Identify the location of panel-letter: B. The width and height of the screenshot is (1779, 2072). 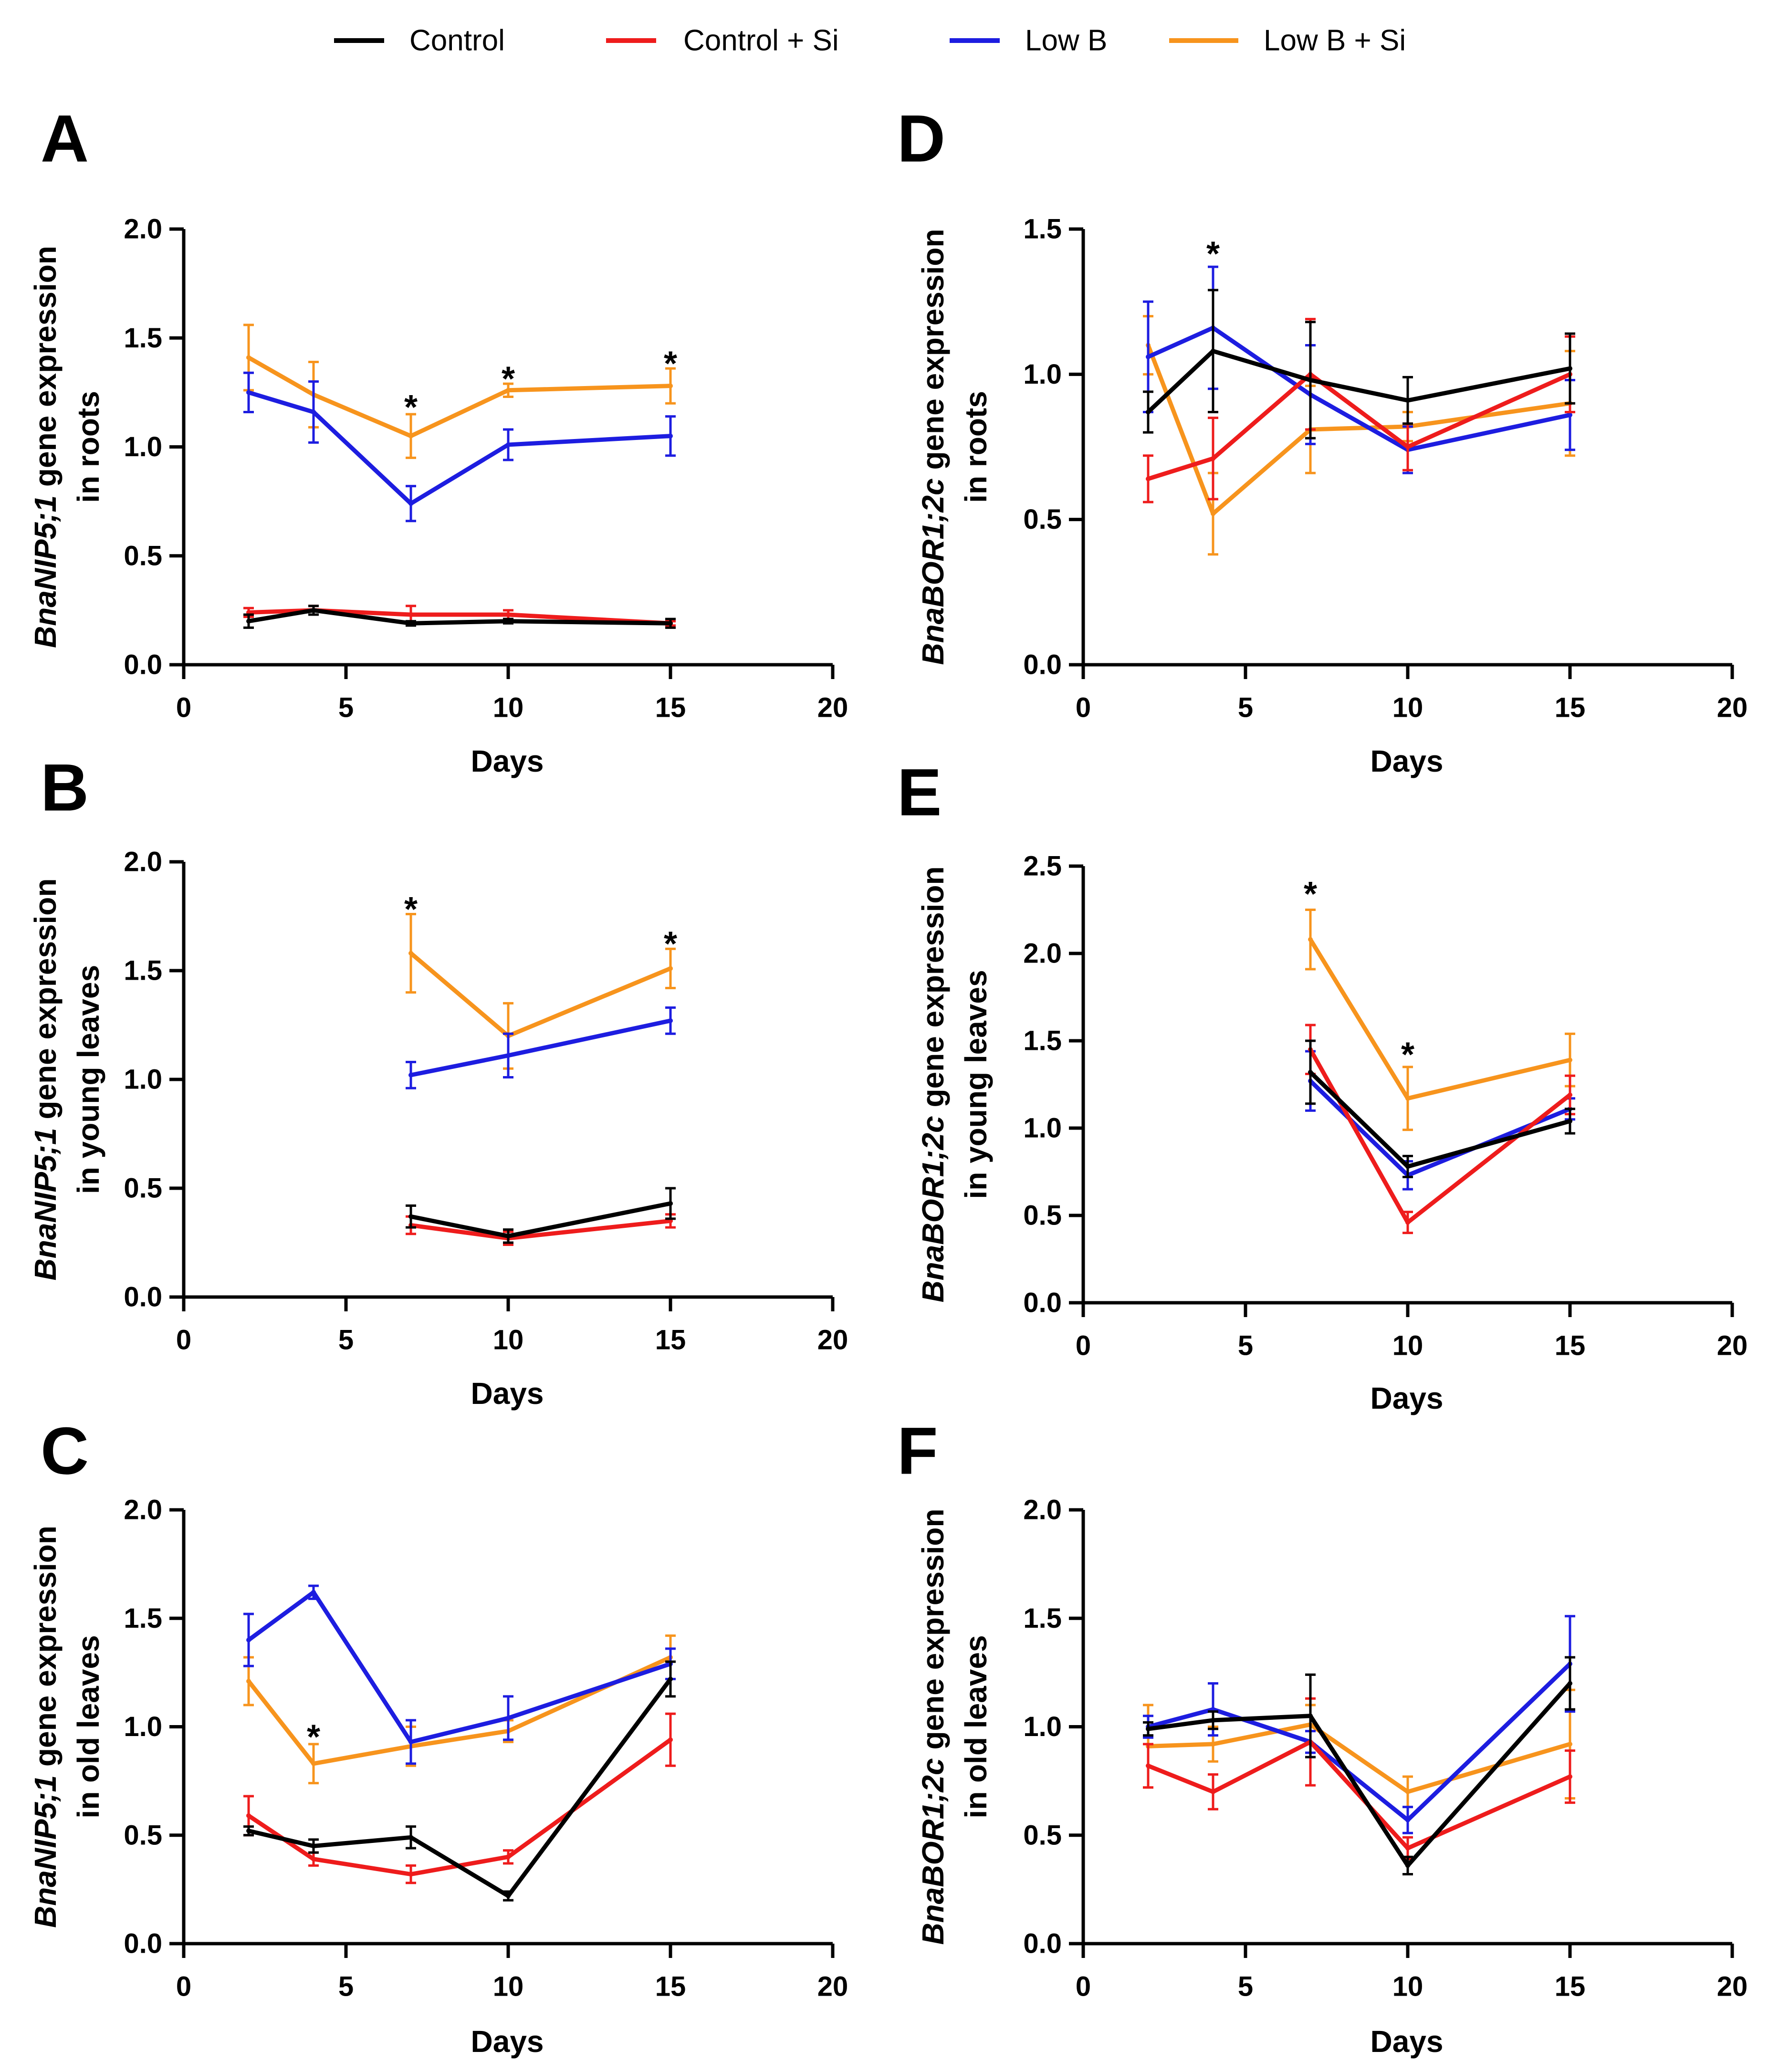
(65, 787).